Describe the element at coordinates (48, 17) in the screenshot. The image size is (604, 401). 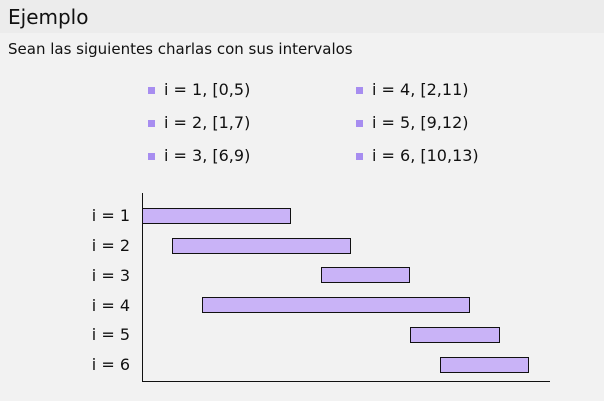
I see `slide-title: Ejemplo` at that location.